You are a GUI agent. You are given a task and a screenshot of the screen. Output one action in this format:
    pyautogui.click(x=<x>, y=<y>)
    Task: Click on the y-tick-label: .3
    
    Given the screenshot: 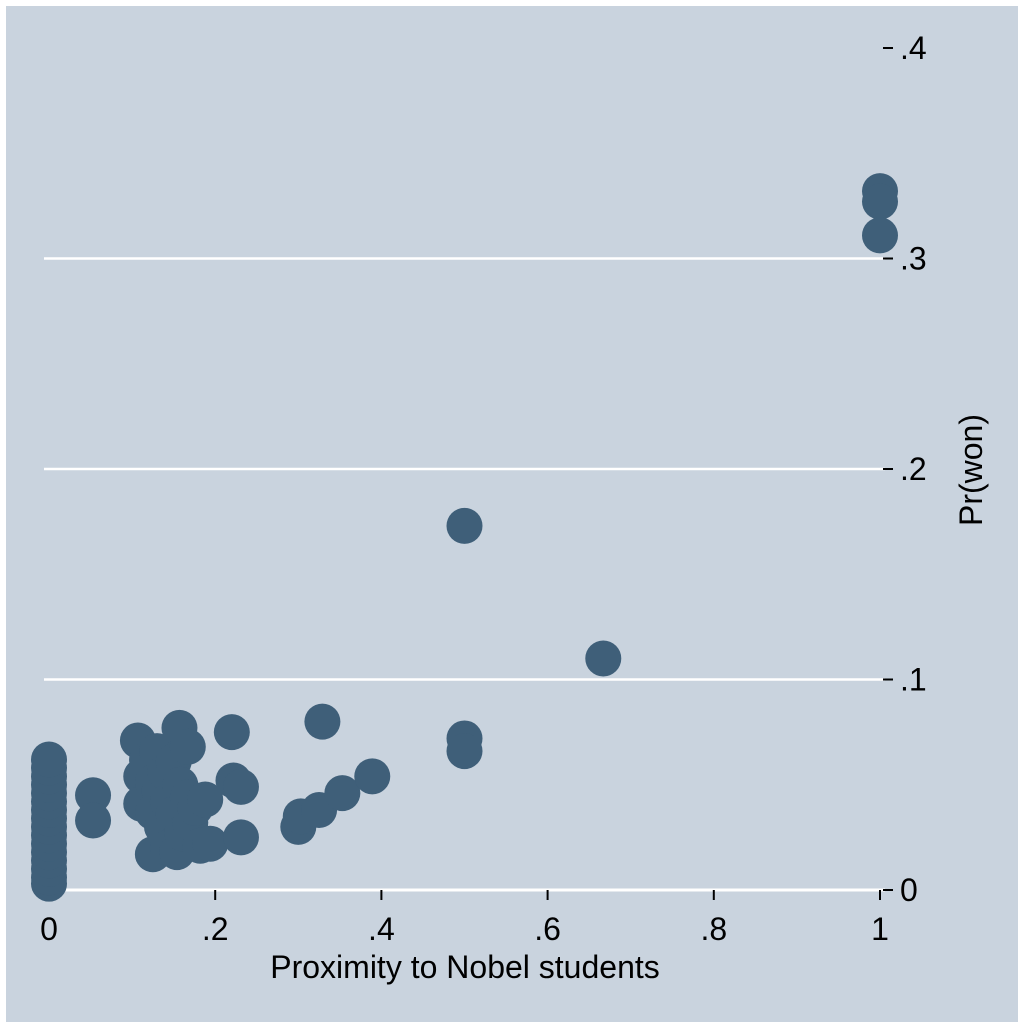 What is the action you would take?
    pyautogui.click(x=913, y=259)
    